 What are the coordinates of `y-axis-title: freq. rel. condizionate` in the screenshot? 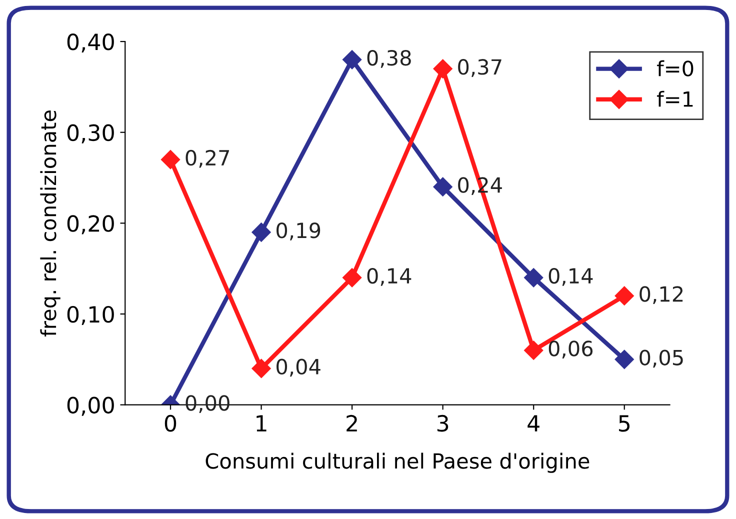 It's located at (50, 223).